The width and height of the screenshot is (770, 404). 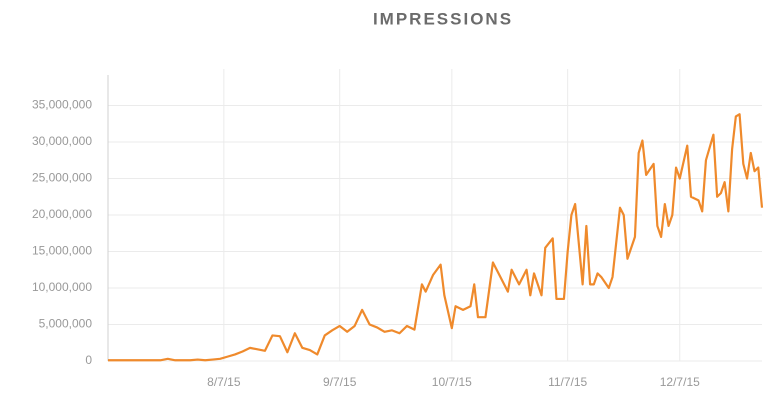 What do you see at coordinates (224, 382) in the screenshot?
I see `x-tick-label: 8/7/15` at bounding box center [224, 382].